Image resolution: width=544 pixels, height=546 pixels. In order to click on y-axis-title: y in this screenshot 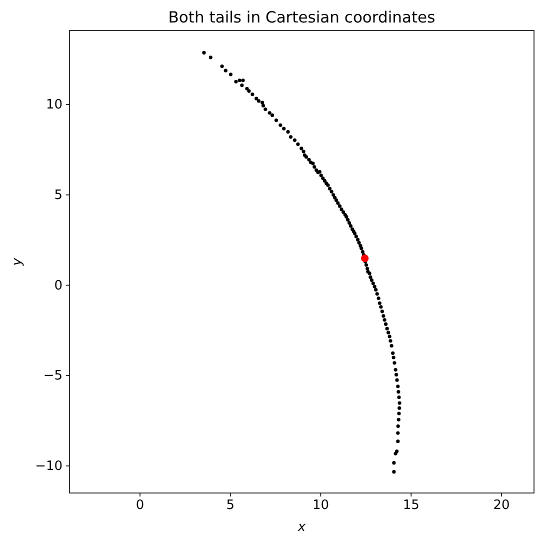, I will do `click(17, 262)`.